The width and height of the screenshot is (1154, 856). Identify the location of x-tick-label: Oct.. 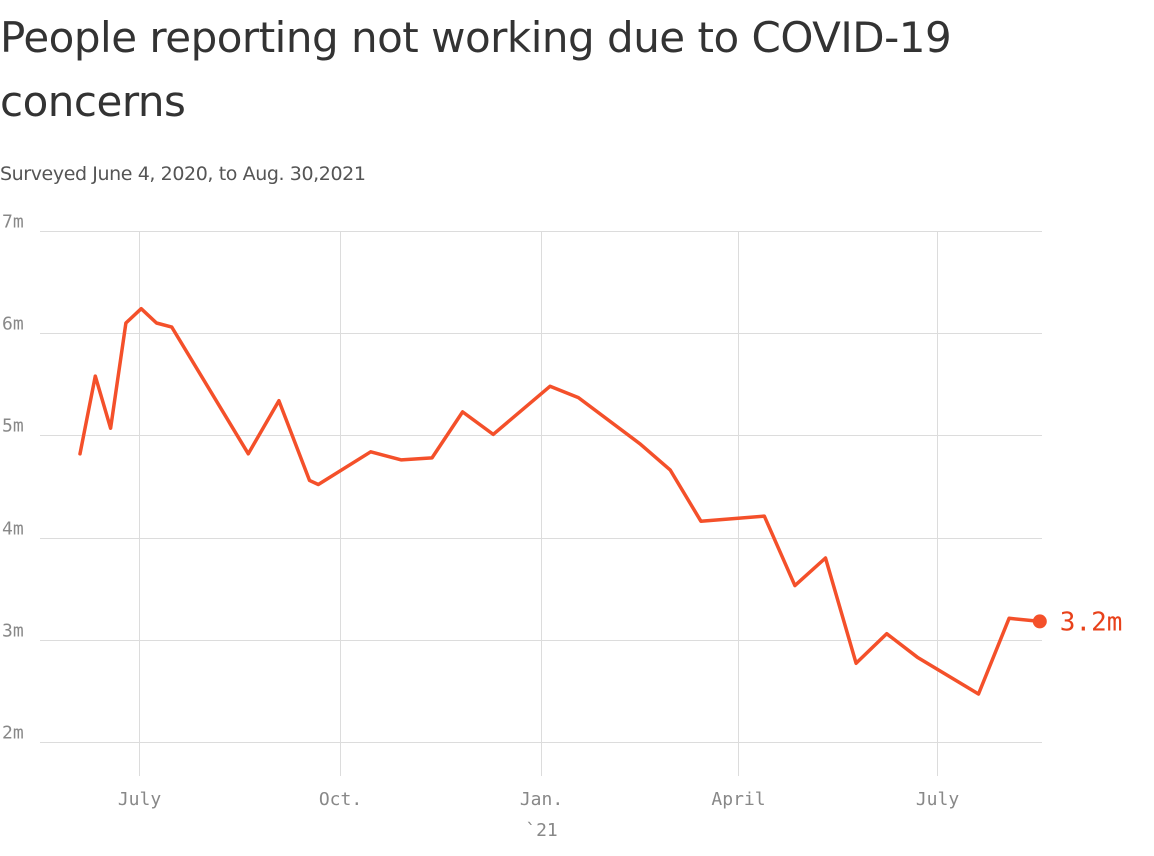
(340, 799).